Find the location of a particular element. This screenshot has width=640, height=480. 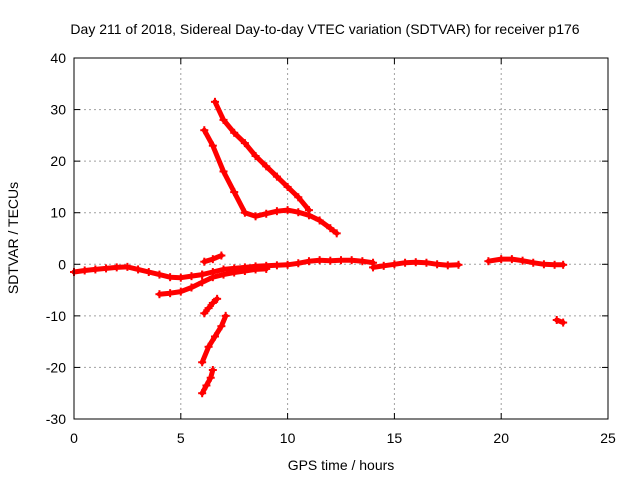

series-falling-upper is located at coordinates (210, 306).